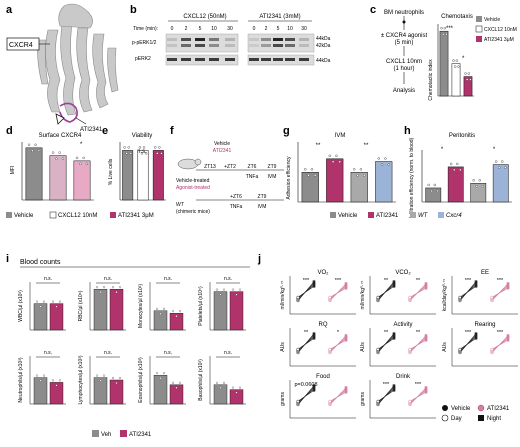 The image size is (520, 447). Describe the element at coordinates (404, 91) in the screenshot. I see `flow-step-6: Analysis` at that location.